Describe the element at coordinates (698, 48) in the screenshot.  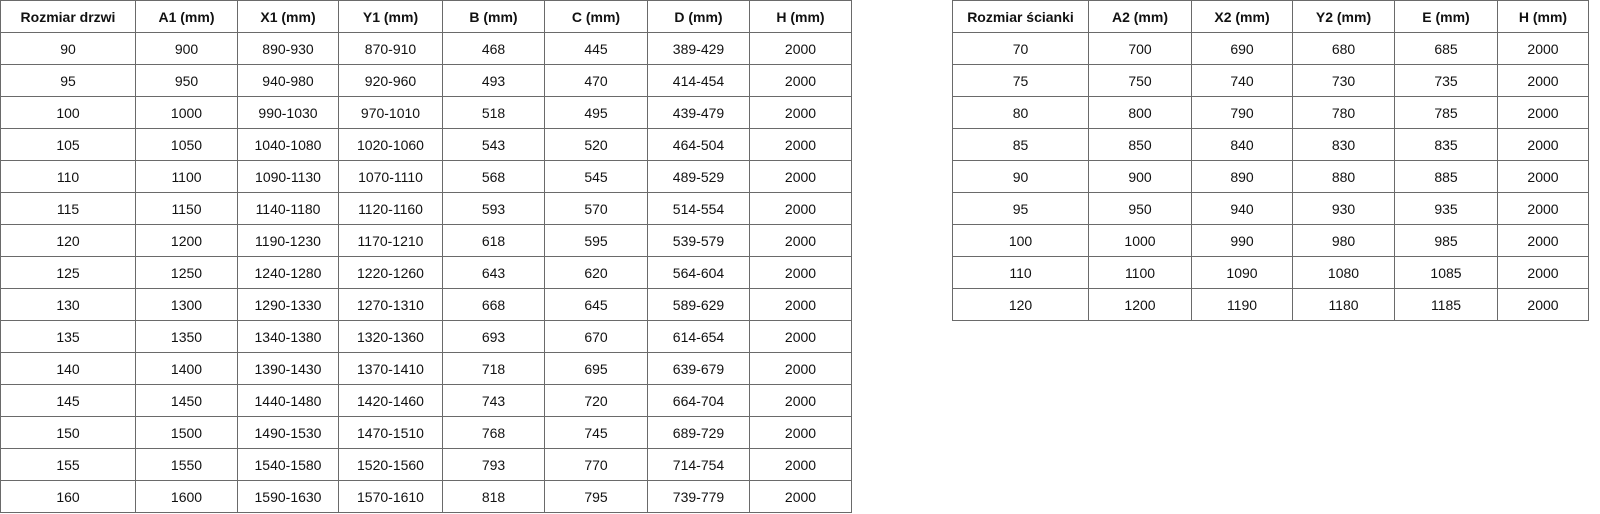
I see `table-cell: 389-429` at that location.